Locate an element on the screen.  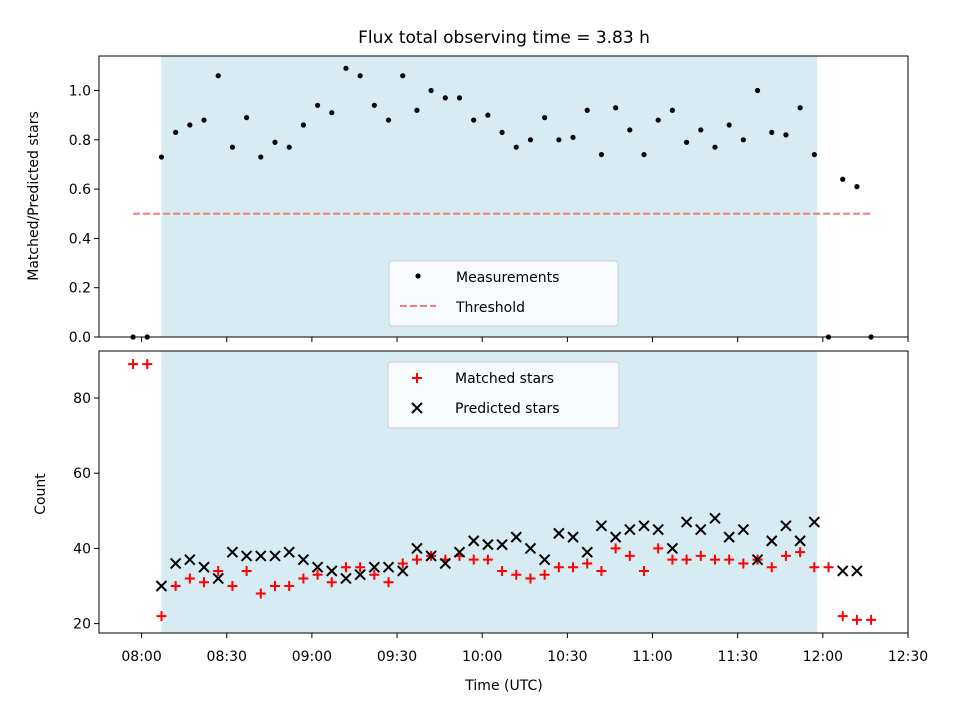
measurements-legend-marker is located at coordinates (418, 276).